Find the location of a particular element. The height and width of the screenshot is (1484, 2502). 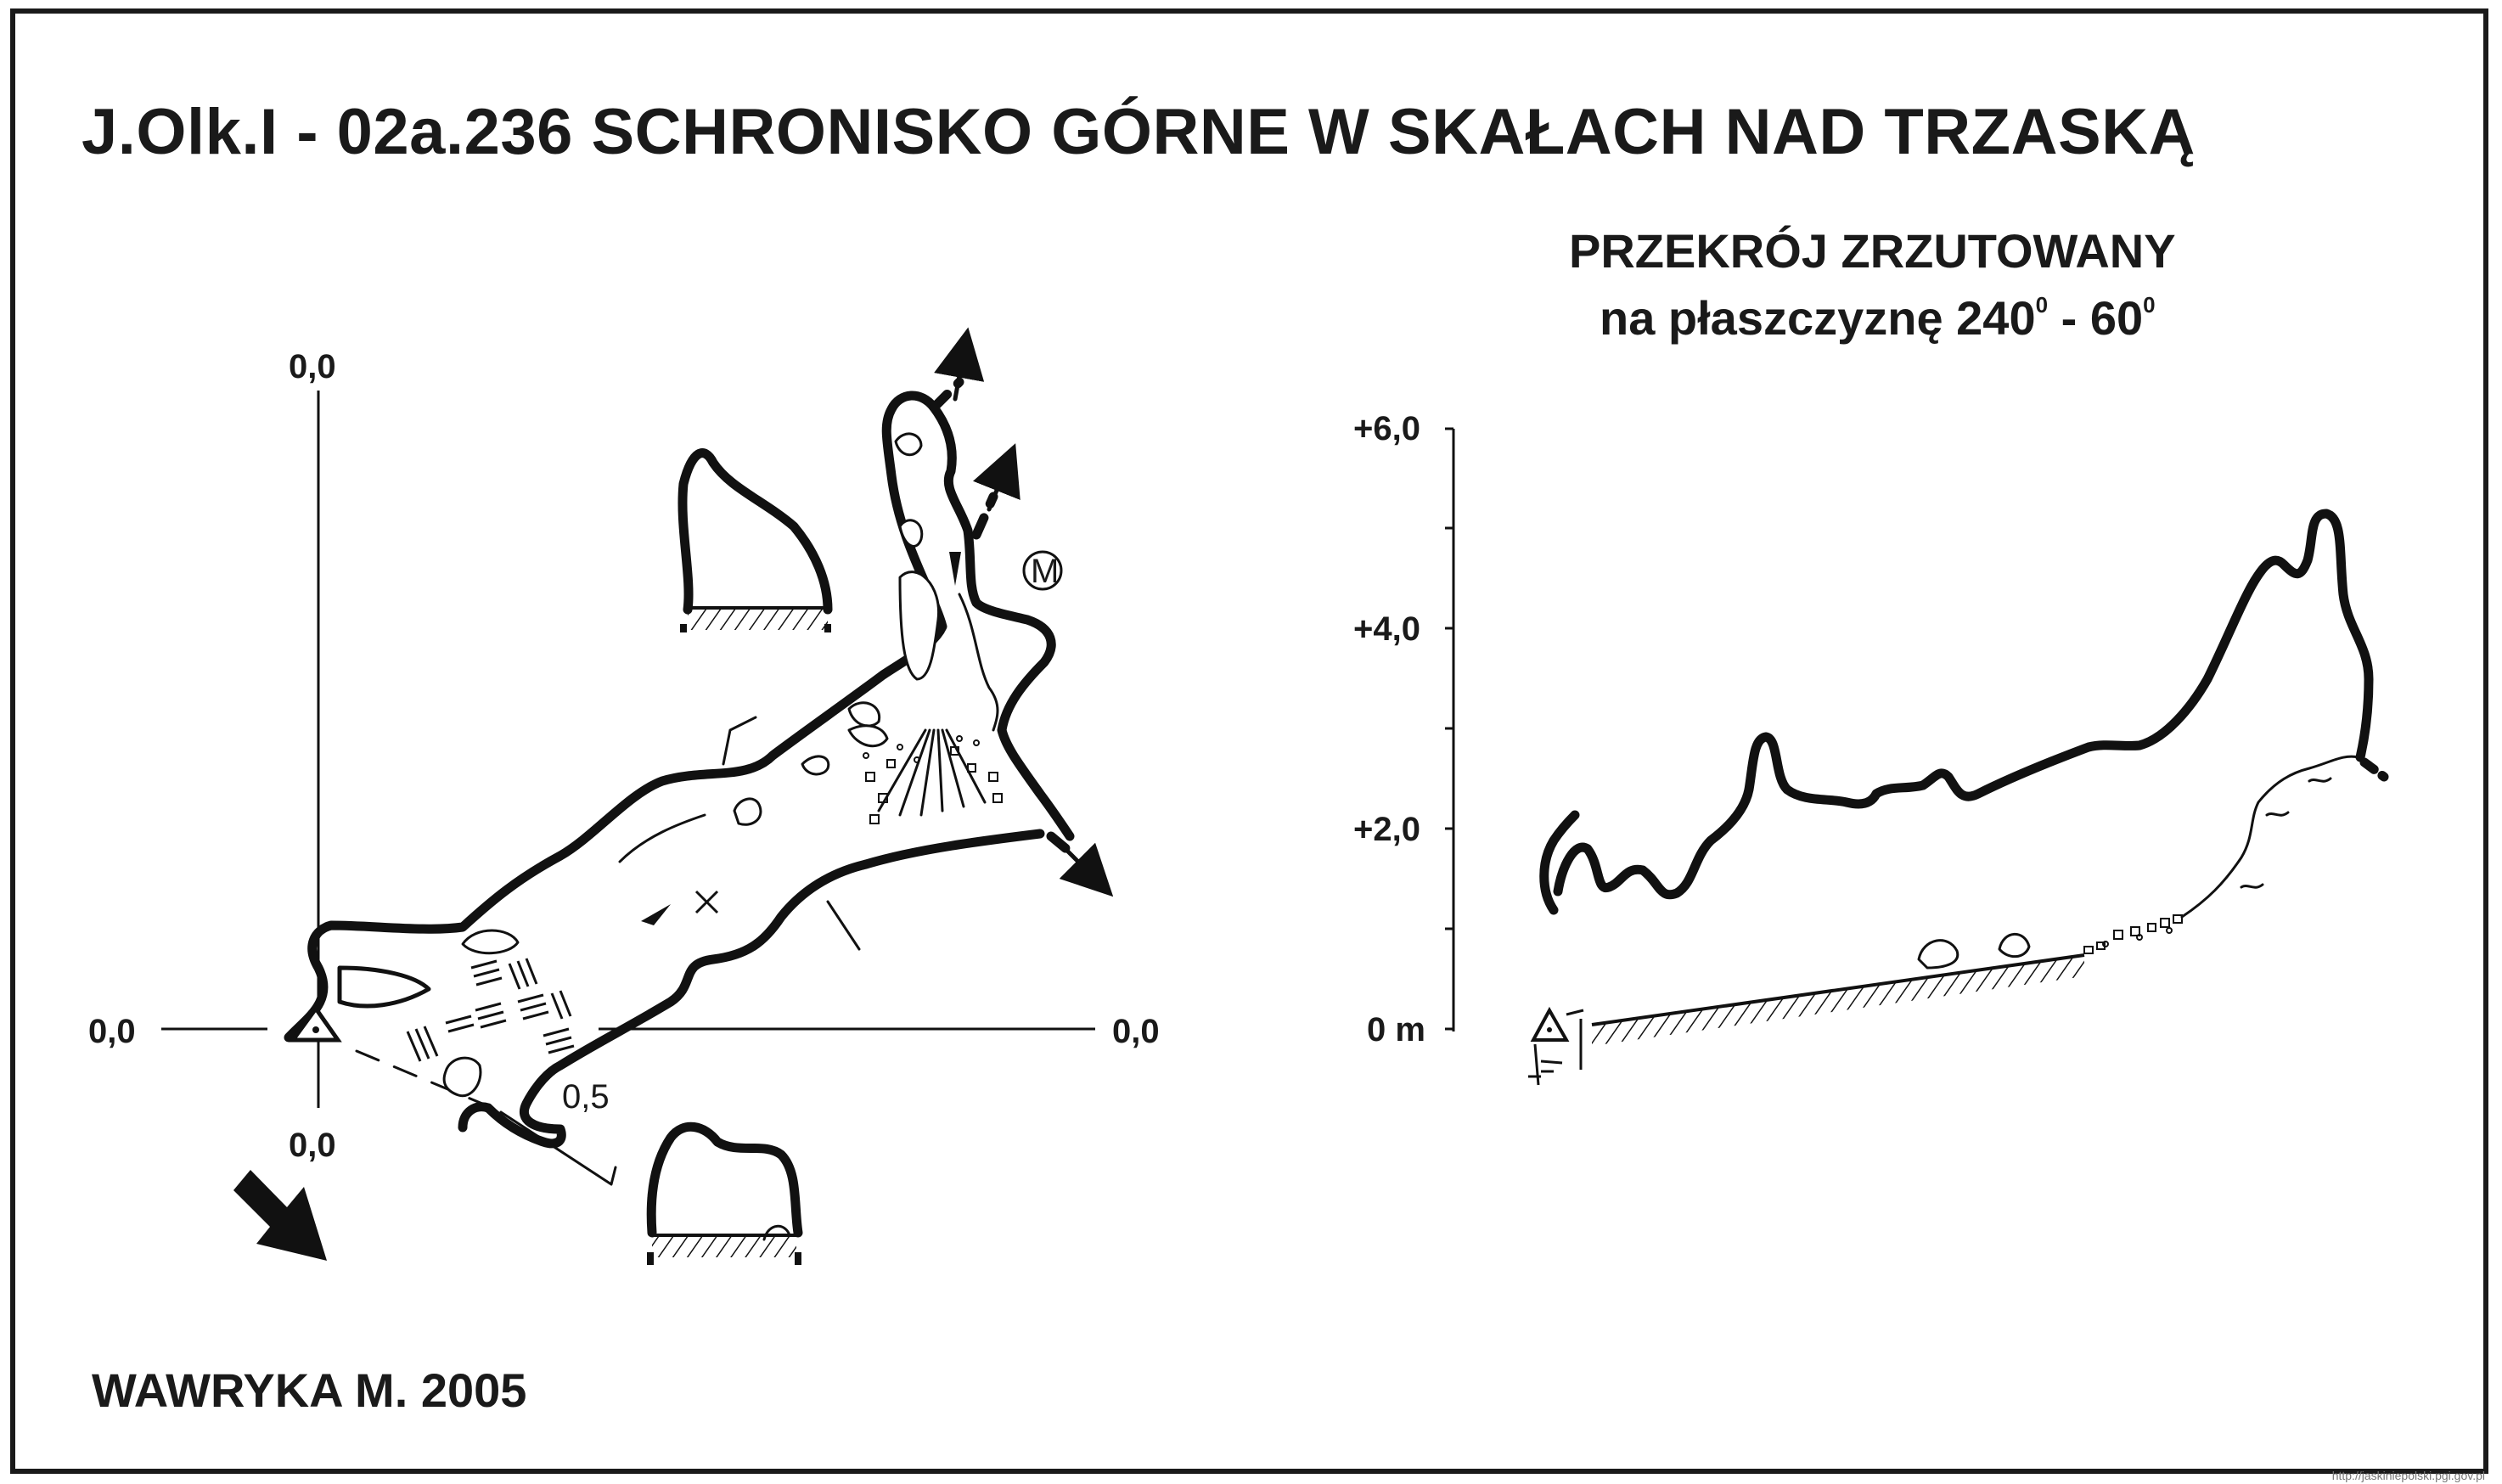

plan-axis-label-bottom: 0,0 is located at coordinates (312, 1145).